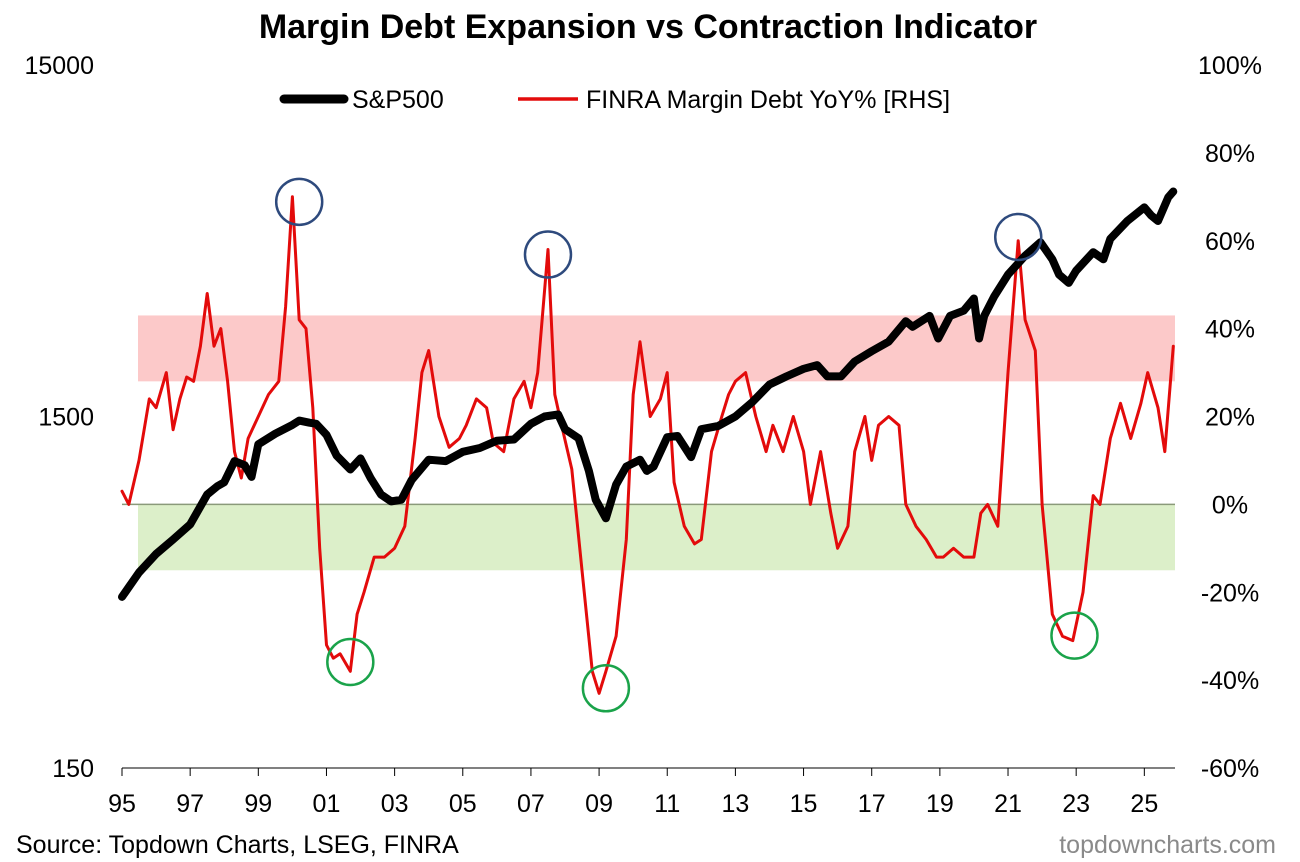 Image resolution: width=1300 pixels, height=862 pixels. I want to click on y-left-tick-label: 15000, so click(59, 66).